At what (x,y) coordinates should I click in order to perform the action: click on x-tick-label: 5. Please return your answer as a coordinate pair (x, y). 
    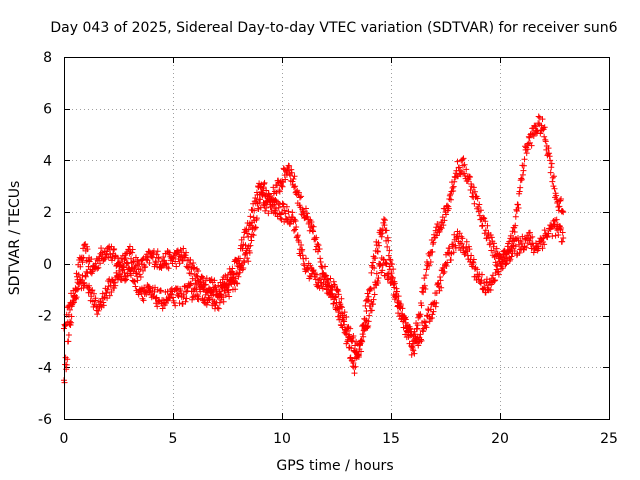
    Looking at the image, I should click on (173, 439).